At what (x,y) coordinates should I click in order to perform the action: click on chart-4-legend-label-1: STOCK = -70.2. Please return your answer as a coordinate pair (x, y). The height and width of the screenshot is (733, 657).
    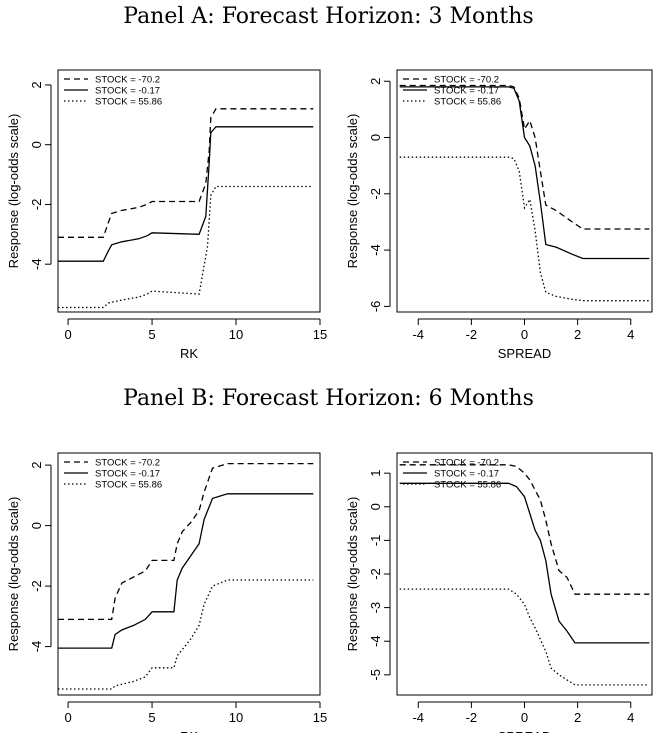
    Looking at the image, I should click on (466, 463).